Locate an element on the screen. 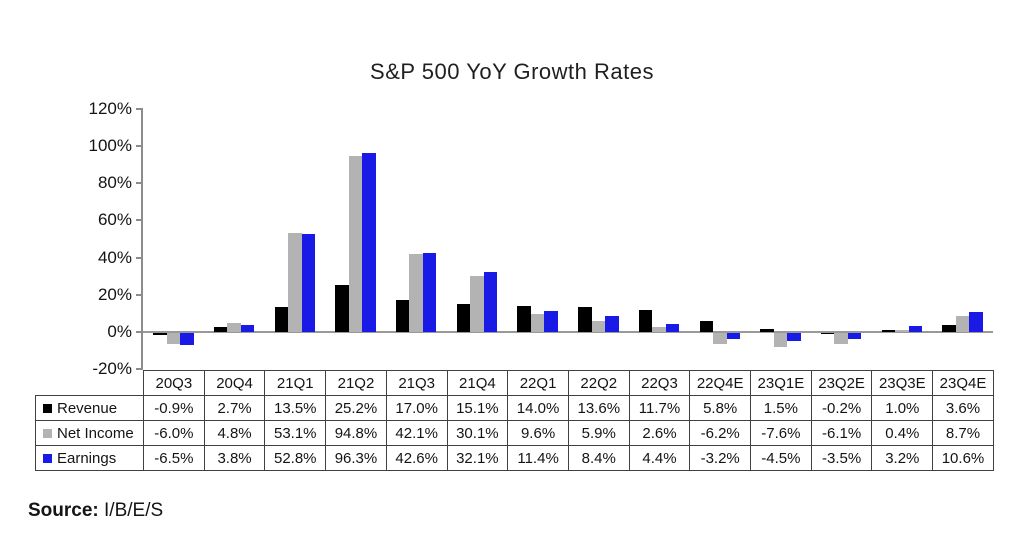 The width and height of the screenshot is (1024, 546). table-header-cell-21q1: 21Q1 is located at coordinates (295, 383).